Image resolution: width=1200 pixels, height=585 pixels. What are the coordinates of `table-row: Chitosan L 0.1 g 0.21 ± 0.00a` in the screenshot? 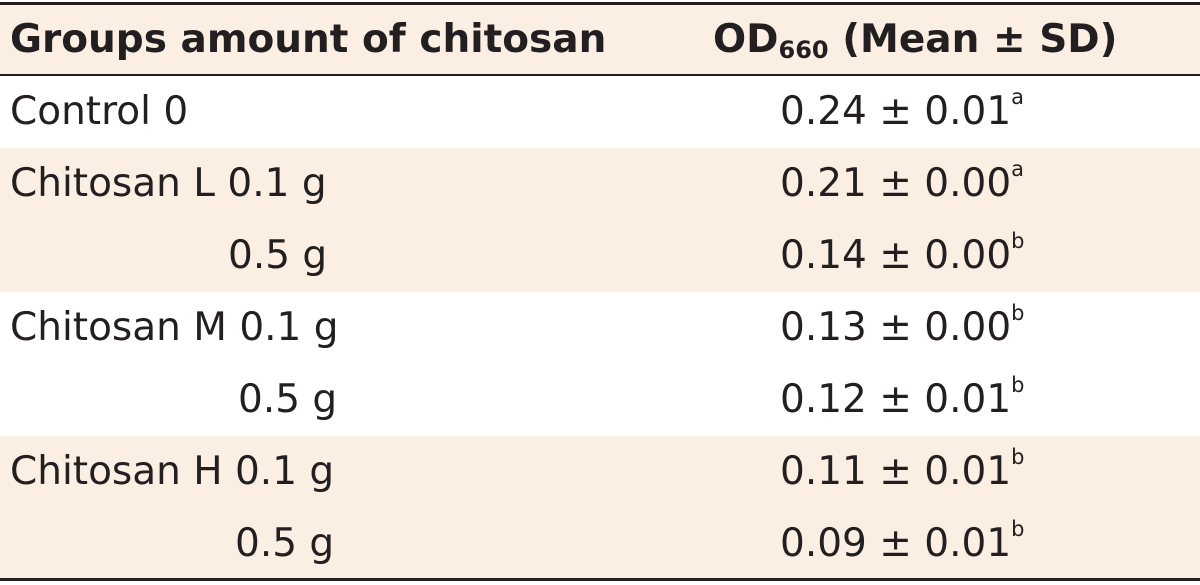 It's located at (600, 184).